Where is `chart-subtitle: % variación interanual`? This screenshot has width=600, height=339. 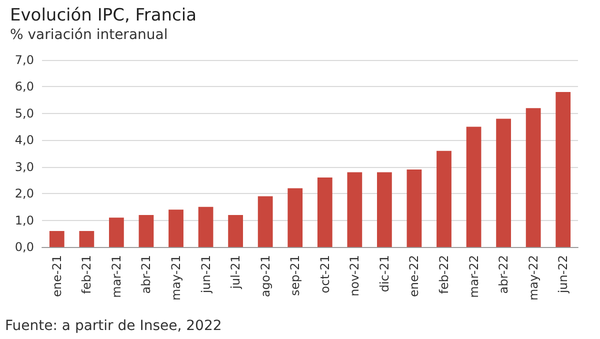
chart-subtitle: % variación interanual is located at coordinates (89, 35).